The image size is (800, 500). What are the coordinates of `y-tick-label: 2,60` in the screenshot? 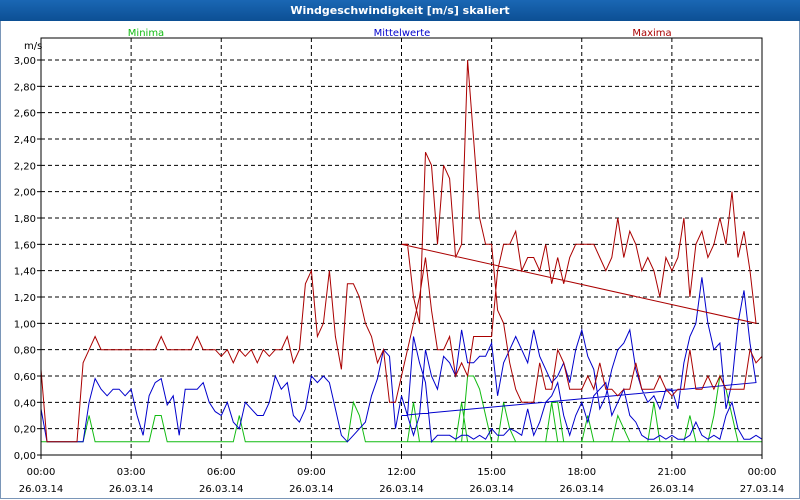 It's located at (25, 114).